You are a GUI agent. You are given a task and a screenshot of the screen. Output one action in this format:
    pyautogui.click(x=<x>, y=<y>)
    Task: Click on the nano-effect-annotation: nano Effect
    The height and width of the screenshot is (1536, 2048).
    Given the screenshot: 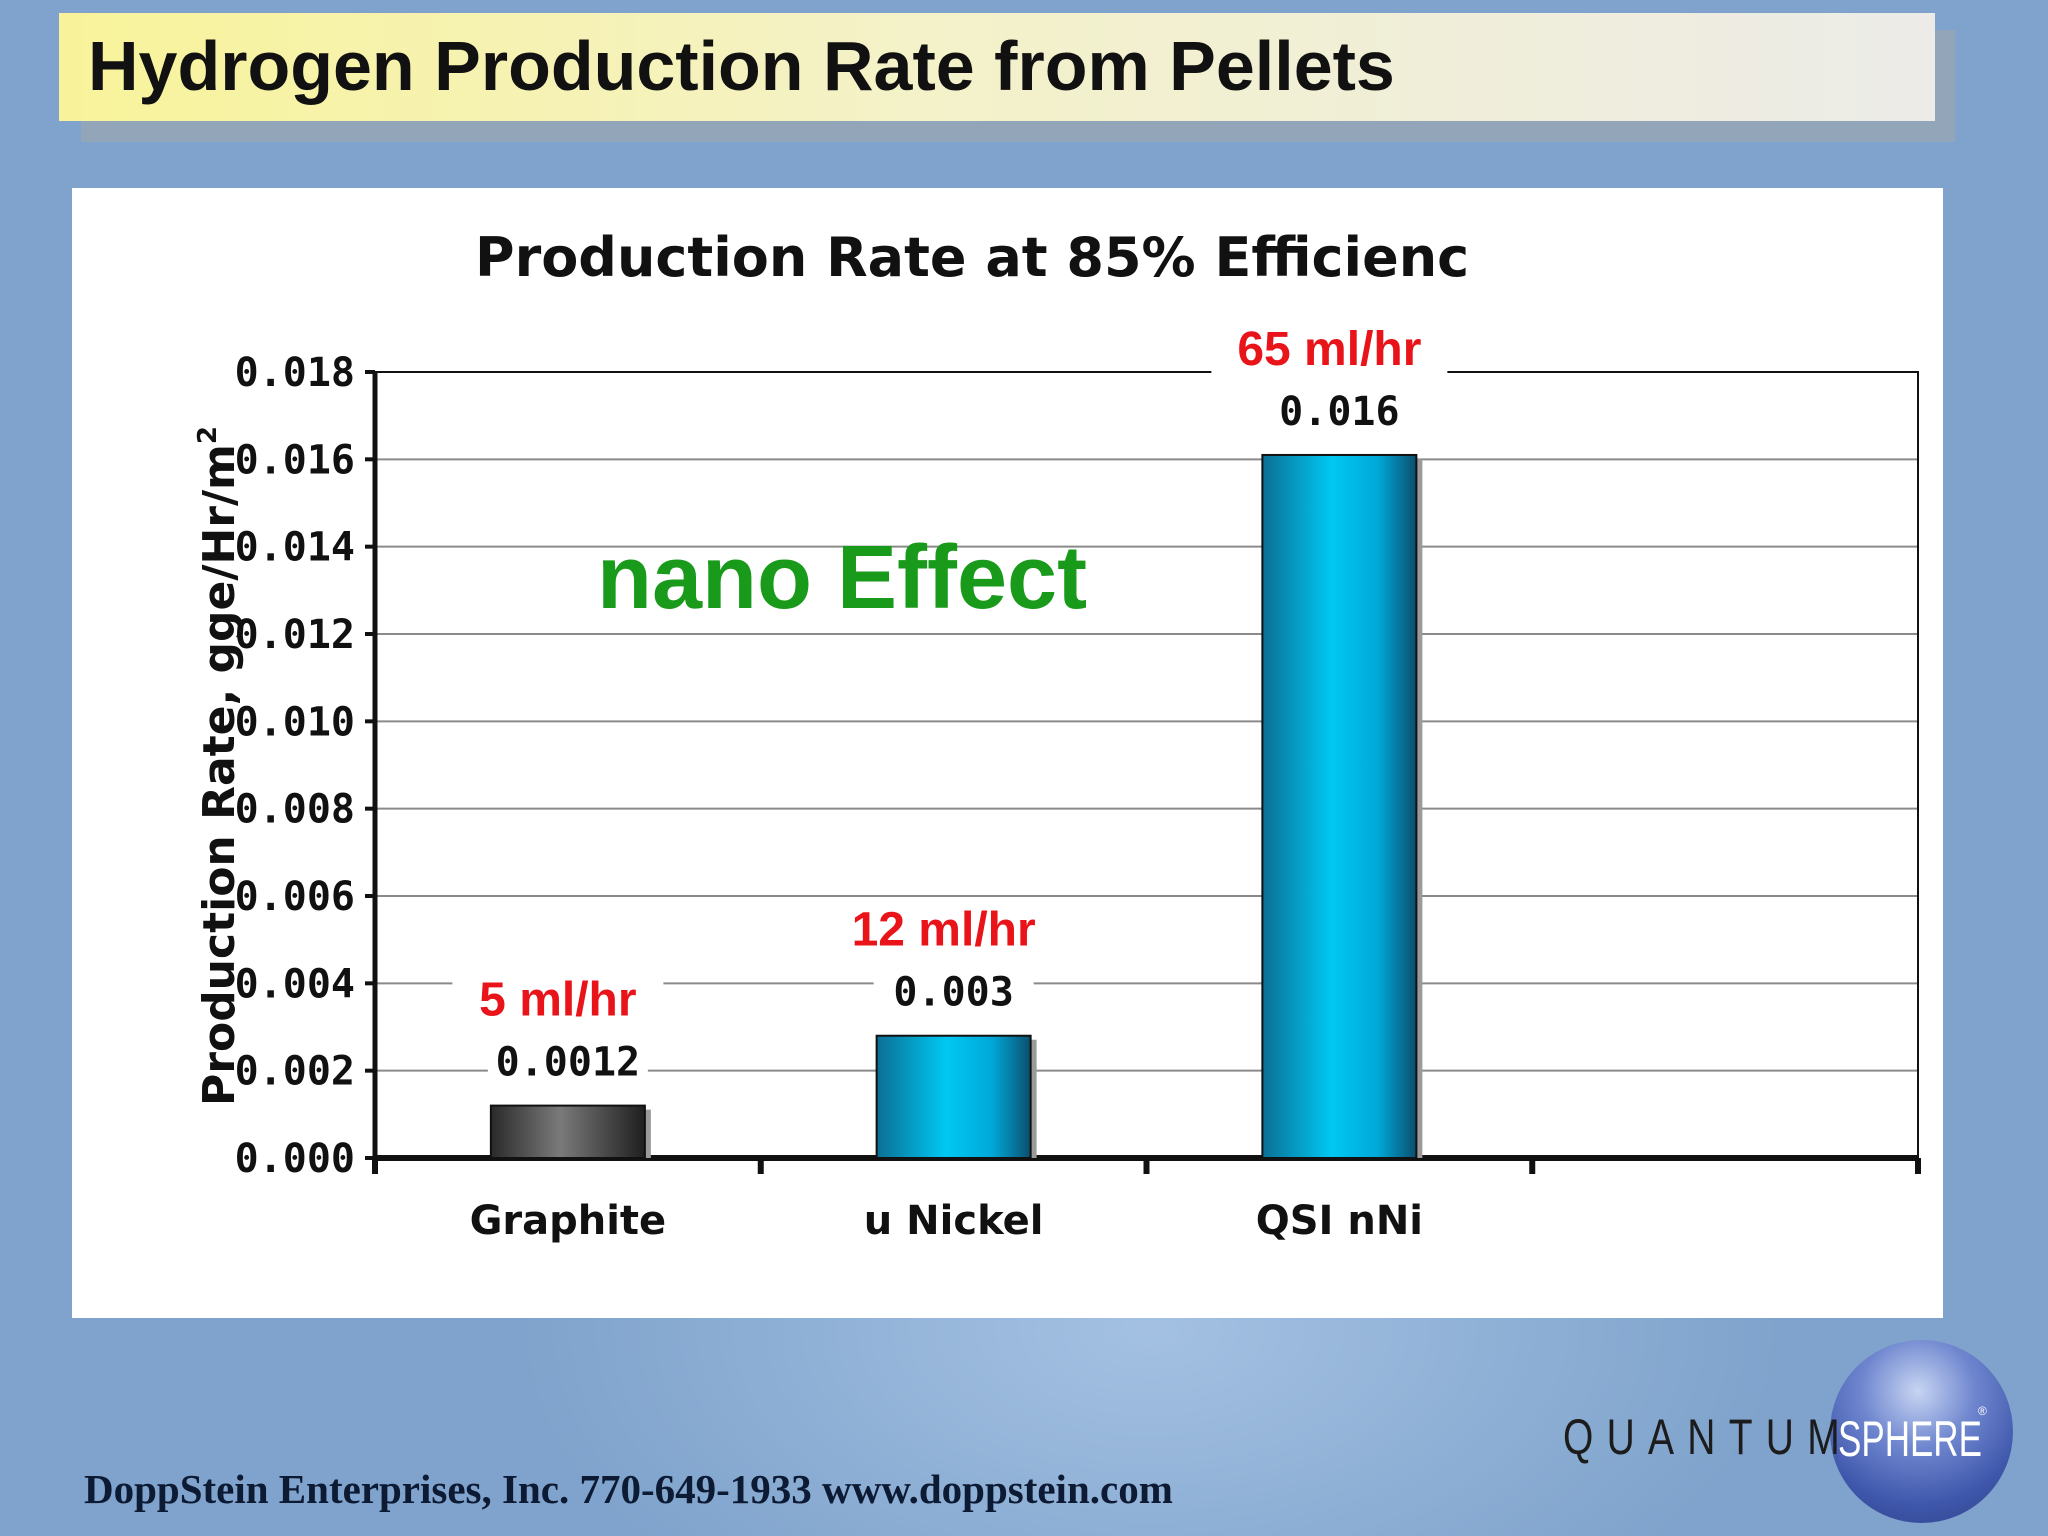 What is the action you would take?
    pyautogui.click(x=842, y=578)
    